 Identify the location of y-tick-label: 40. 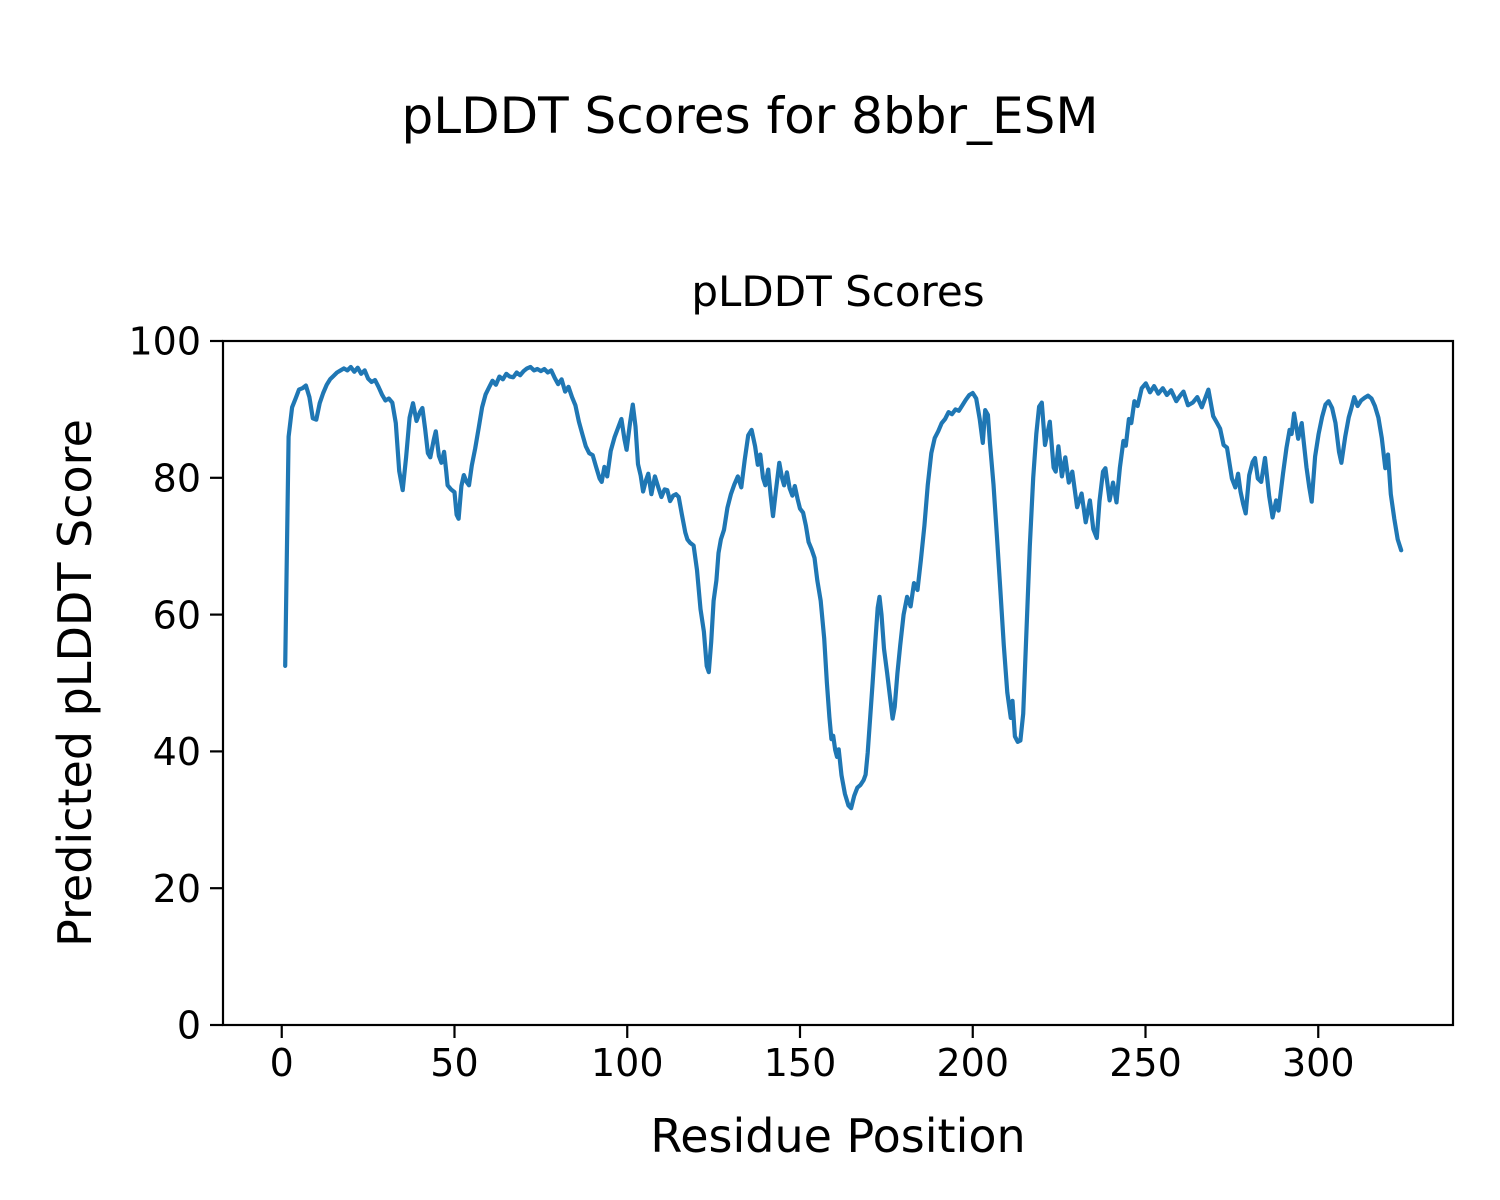
(177, 752).